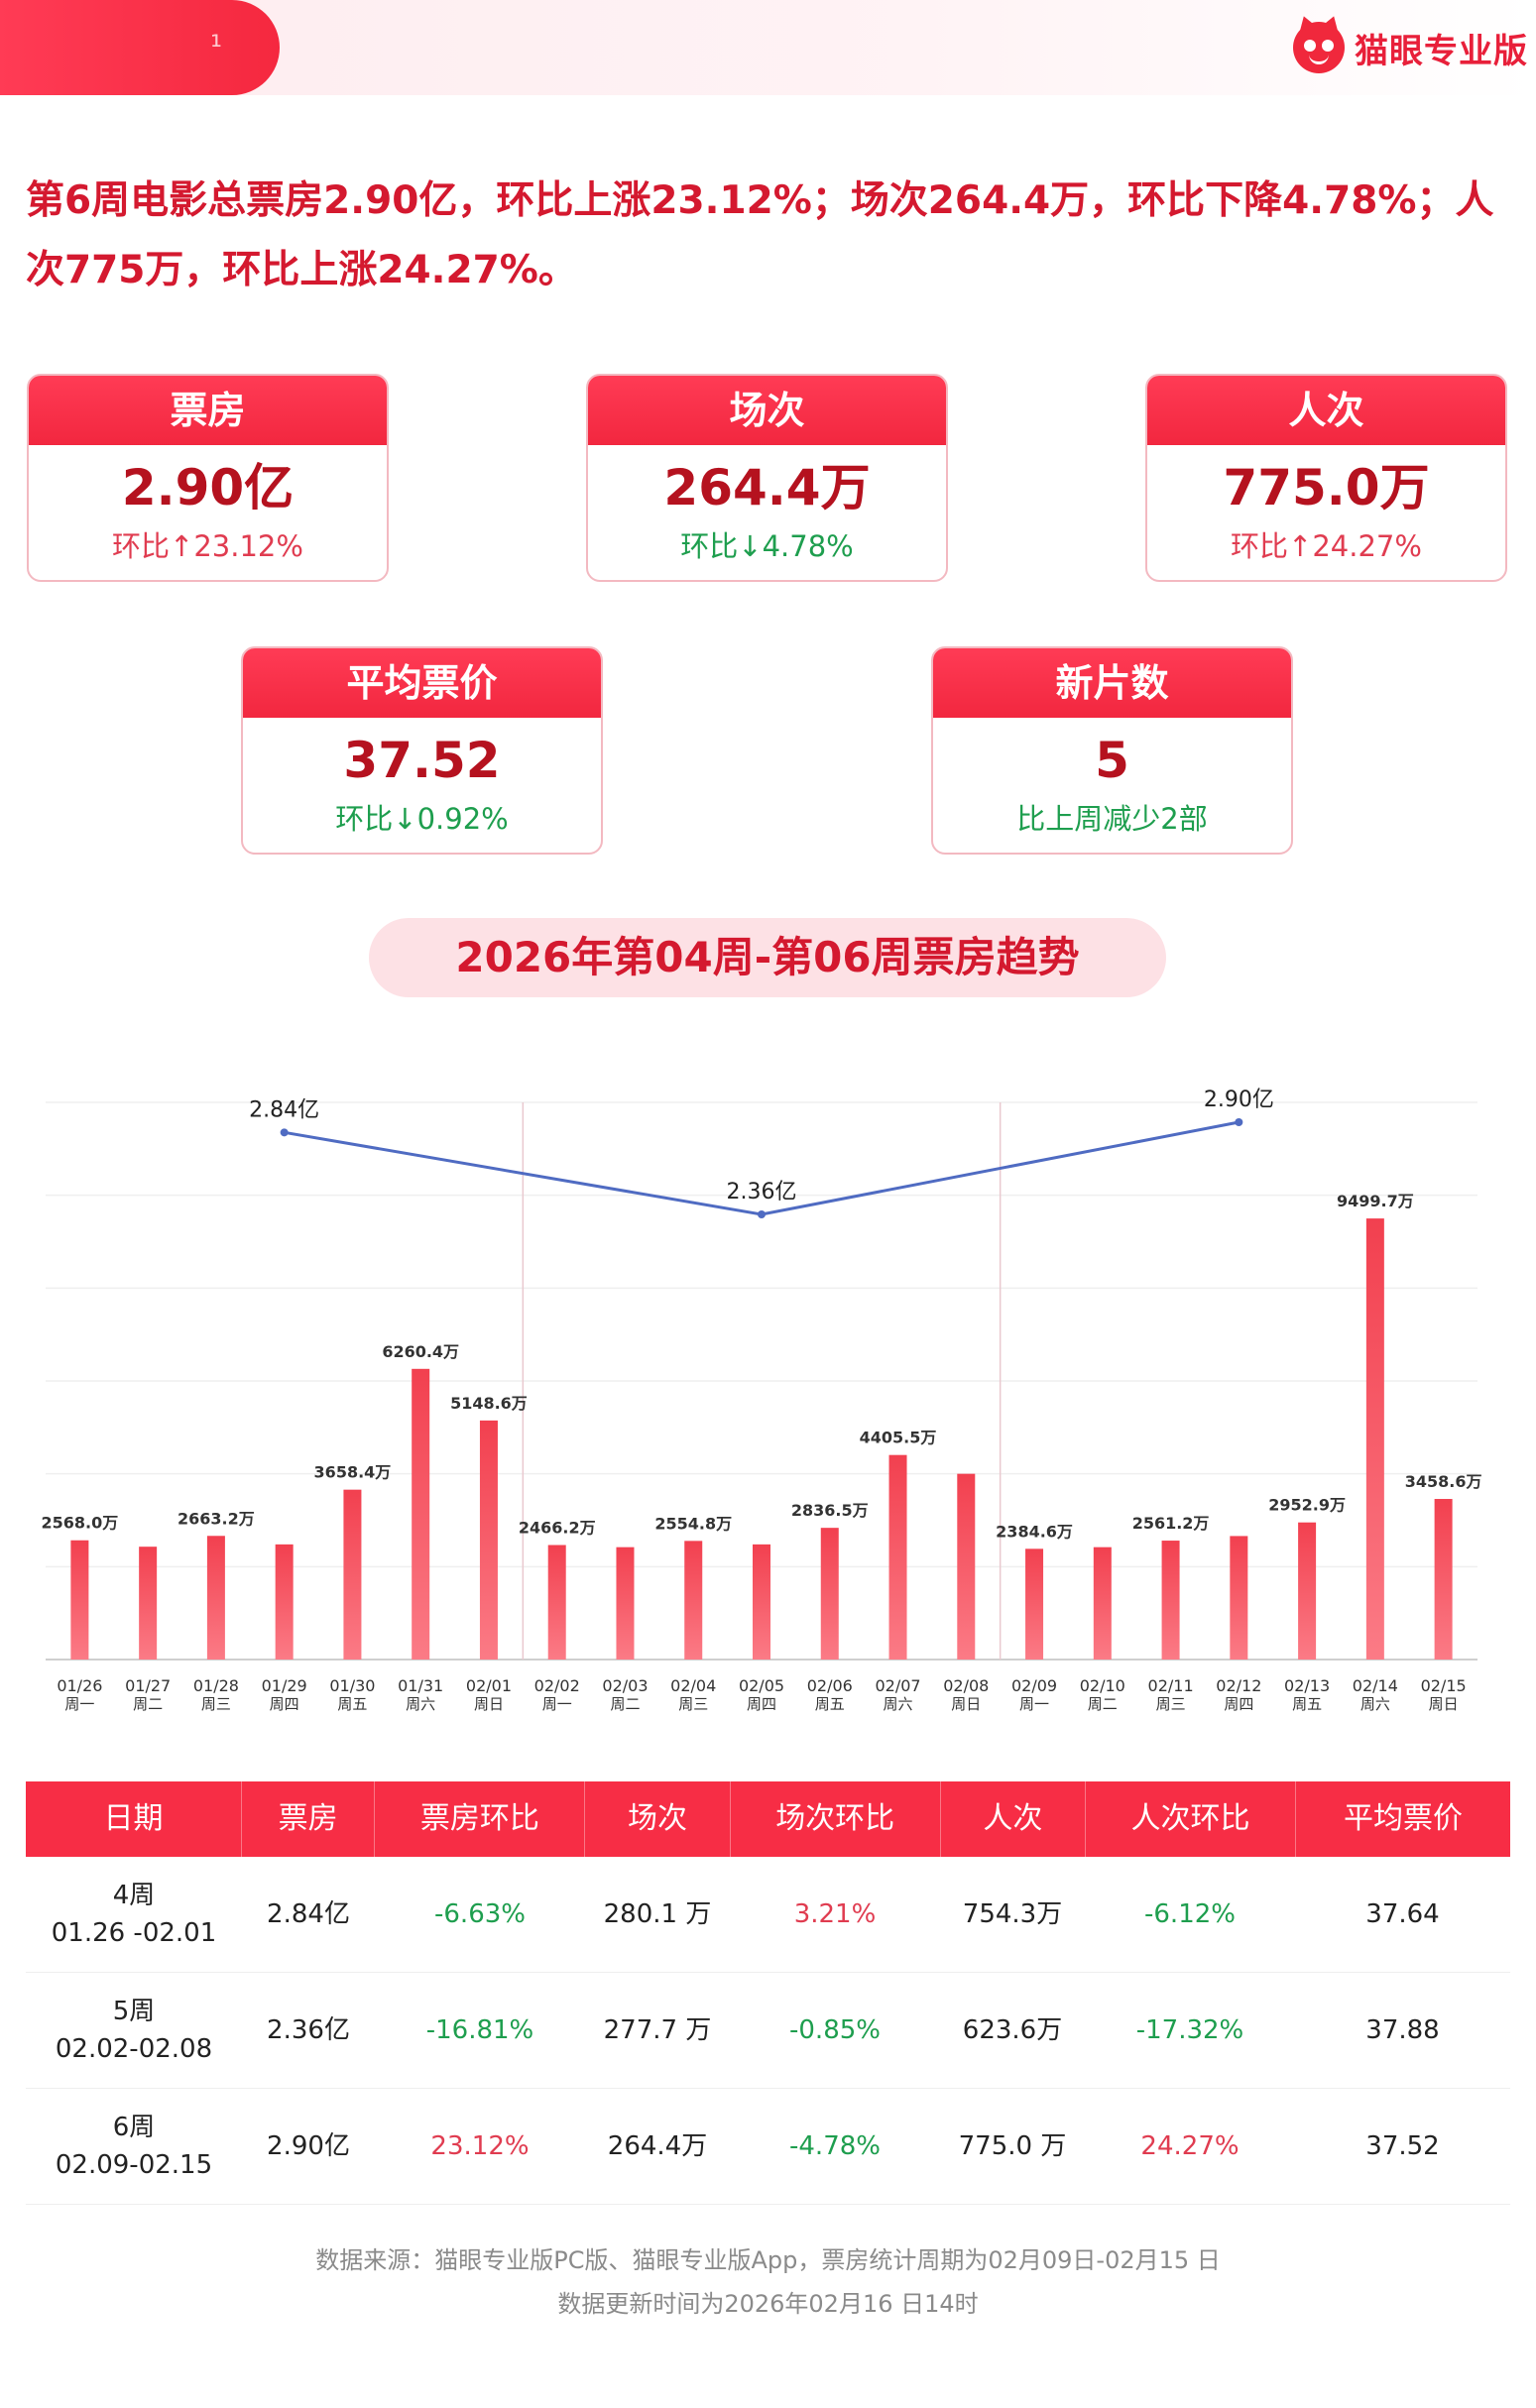 This screenshot has height=2408, width=1536. Describe the element at coordinates (148, 1704) in the screenshot. I see `x-weekday-label: 周二` at that location.